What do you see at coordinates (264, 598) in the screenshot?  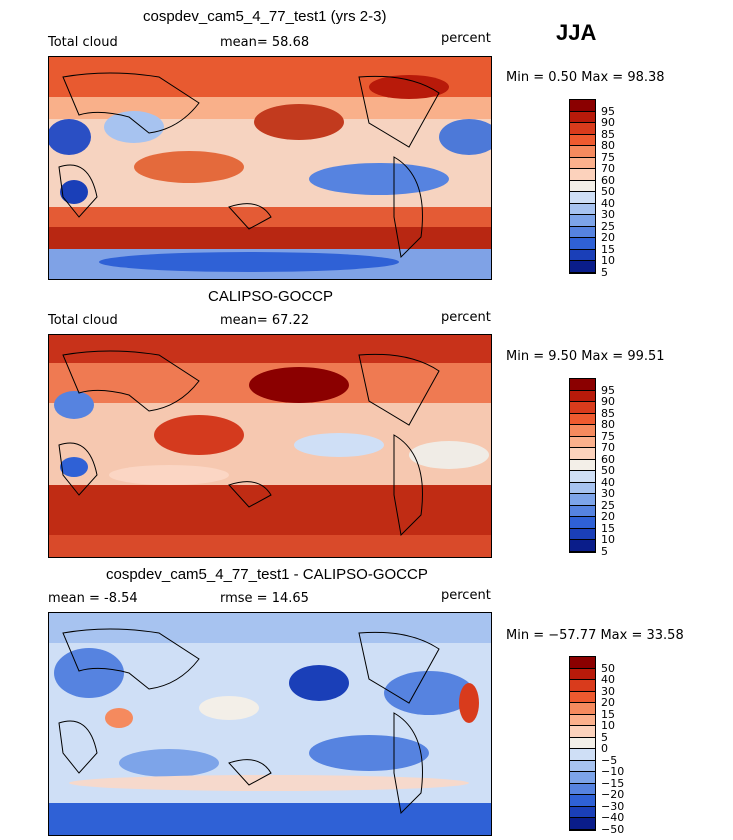 I see `panel-3-rmse: rmse = 14.65` at bounding box center [264, 598].